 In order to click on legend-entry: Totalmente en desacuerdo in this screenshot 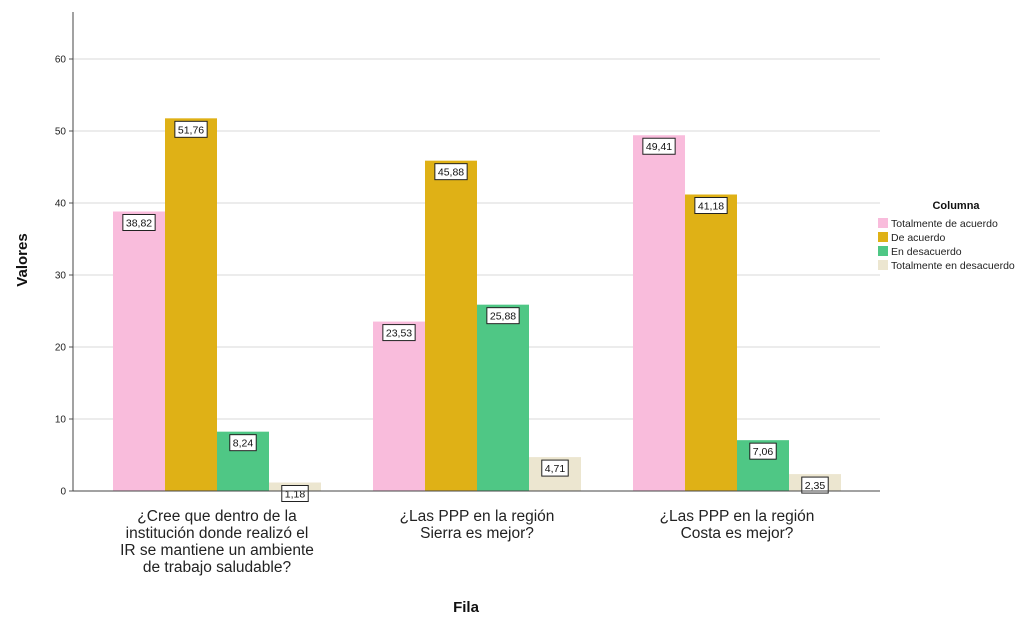, I will do `click(953, 266)`.